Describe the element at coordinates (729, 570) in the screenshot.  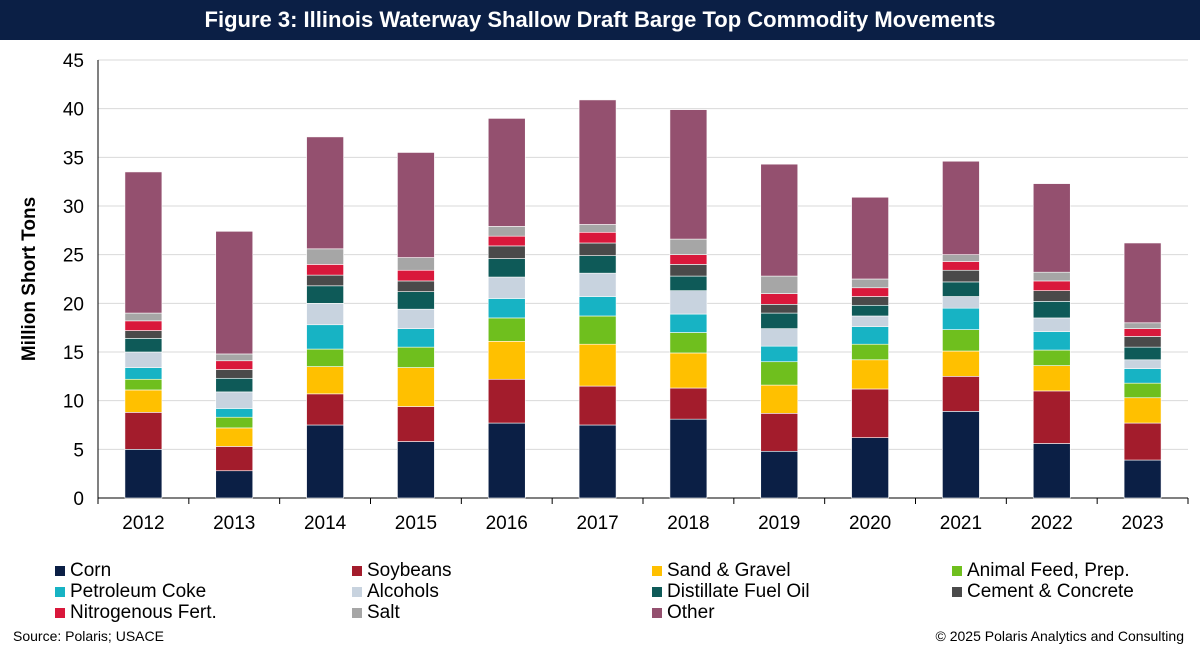
I see `legend-label: Sand & Gravel` at that location.